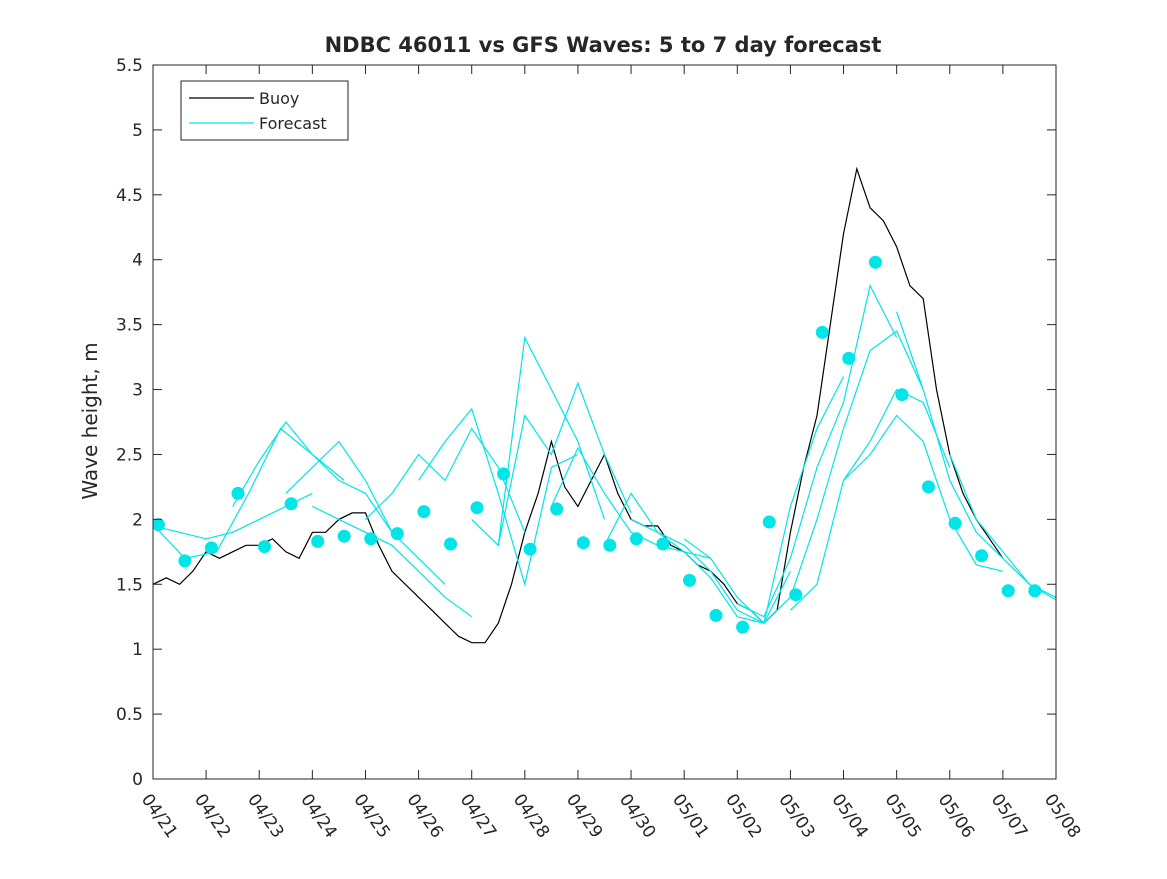 This screenshot has width=1167, height=879. Describe the element at coordinates (90, 420) in the screenshot. I see `y-axis-label: Wave height, m` at that location.